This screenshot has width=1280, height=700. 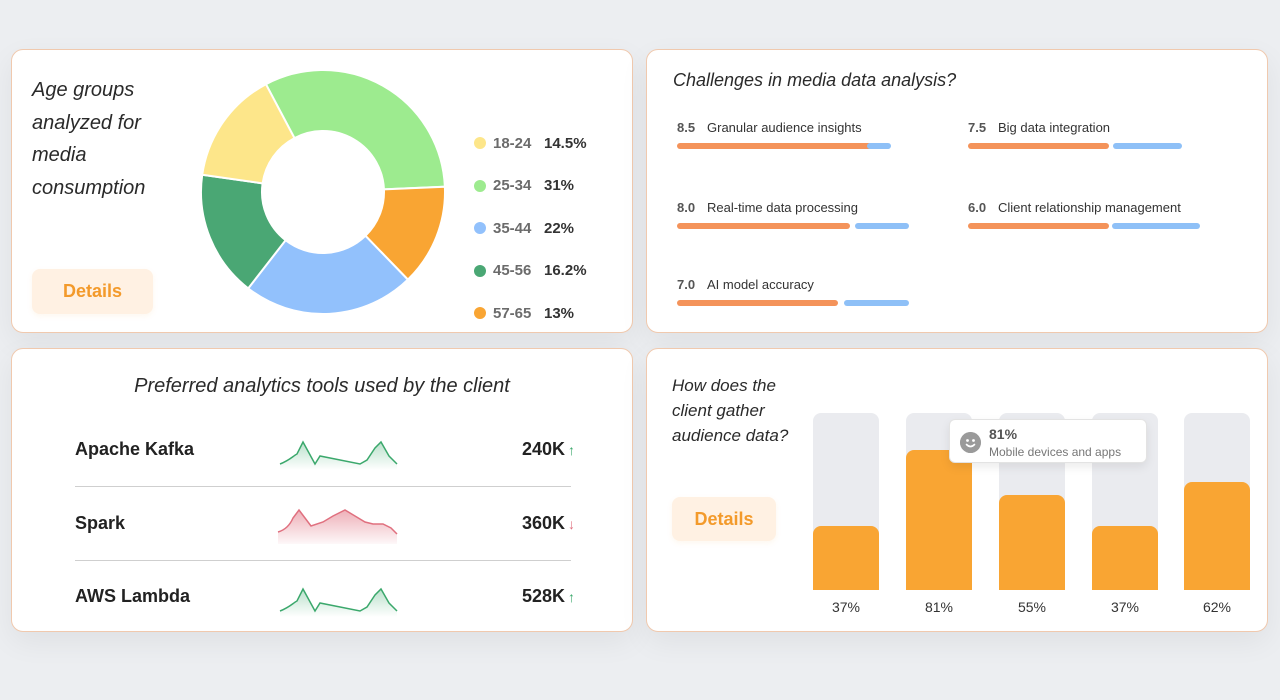 I want to click on challenge-label: Real-time data processing, so click(x=783, y=207).